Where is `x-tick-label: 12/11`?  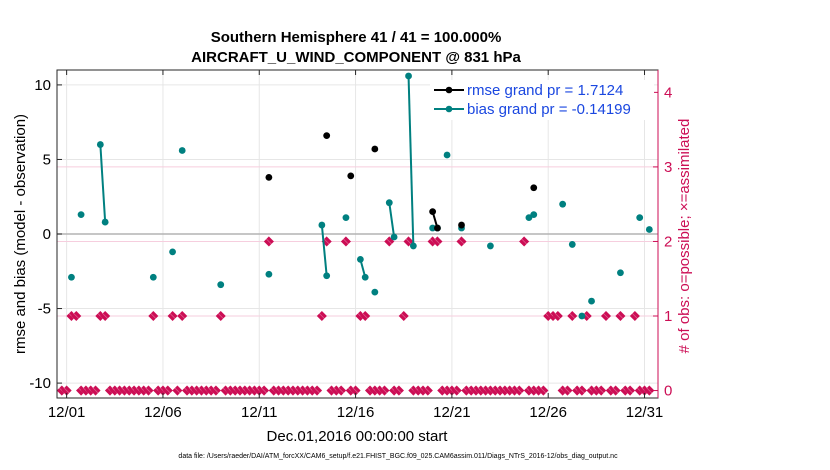 x-tick-label: 12/11 is located at coordinates (259, 412).